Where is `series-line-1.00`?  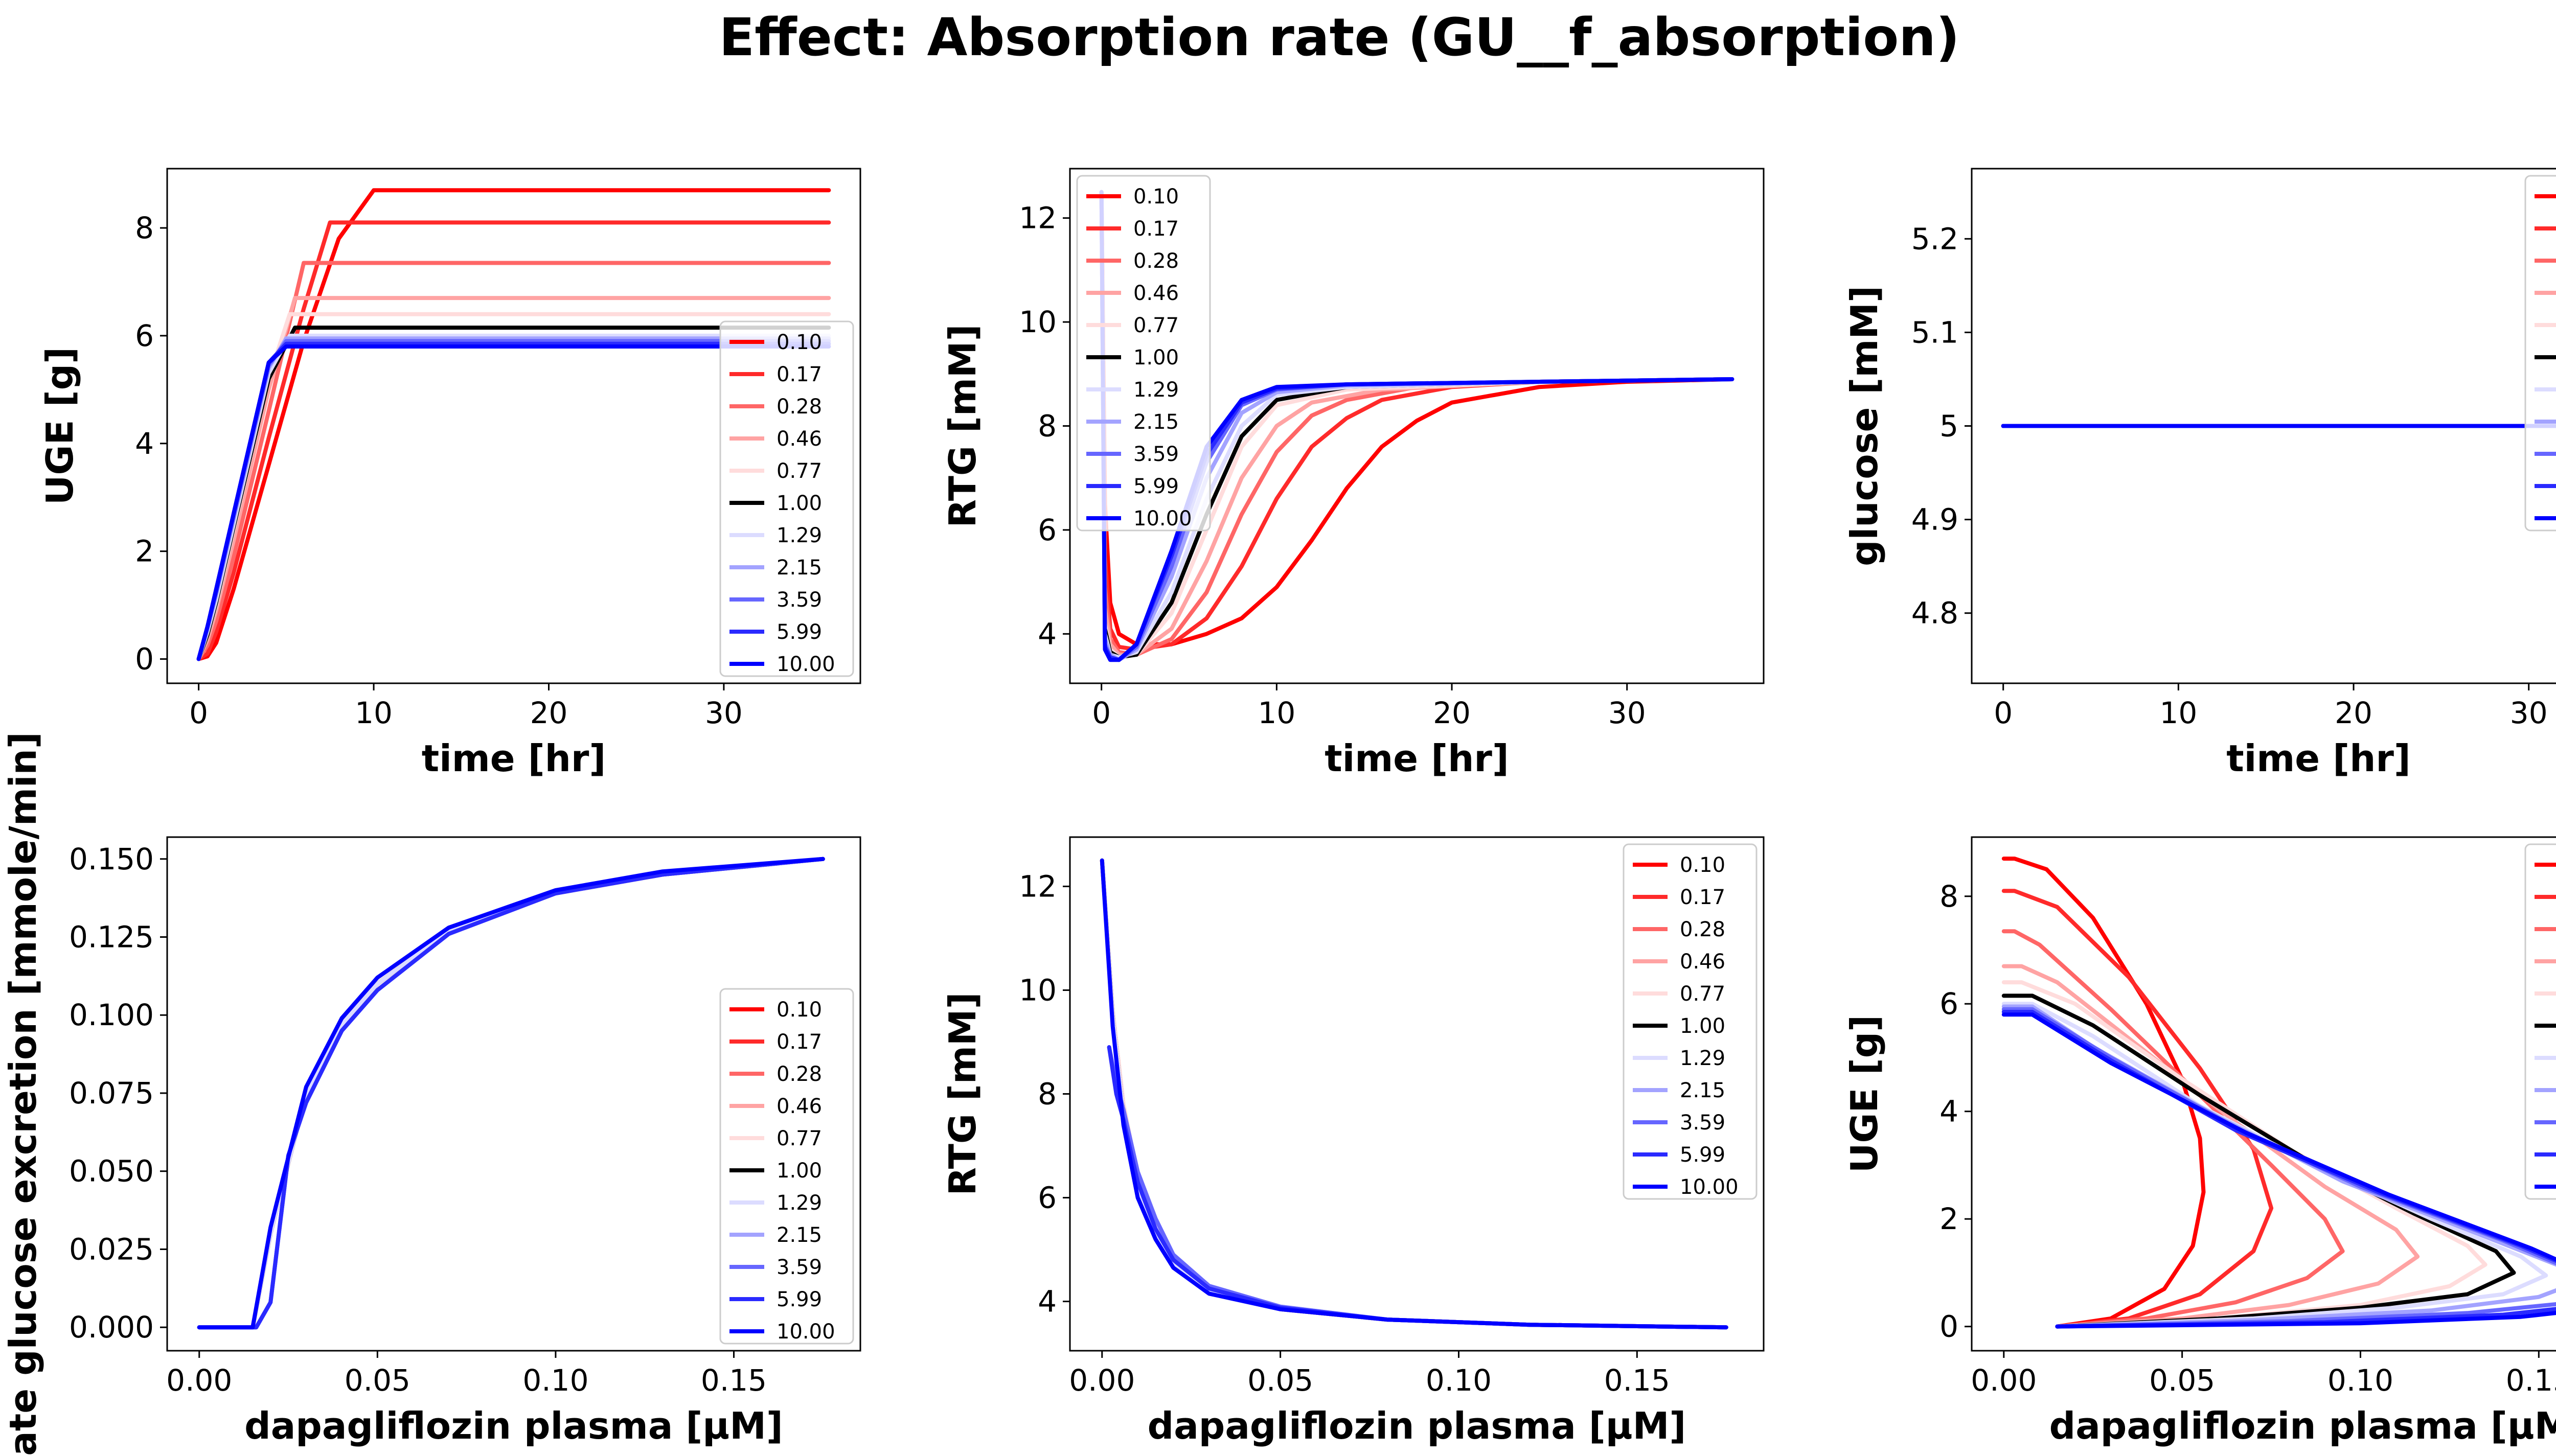 series-line-1.00 is located at coordinates (2258, 1161).